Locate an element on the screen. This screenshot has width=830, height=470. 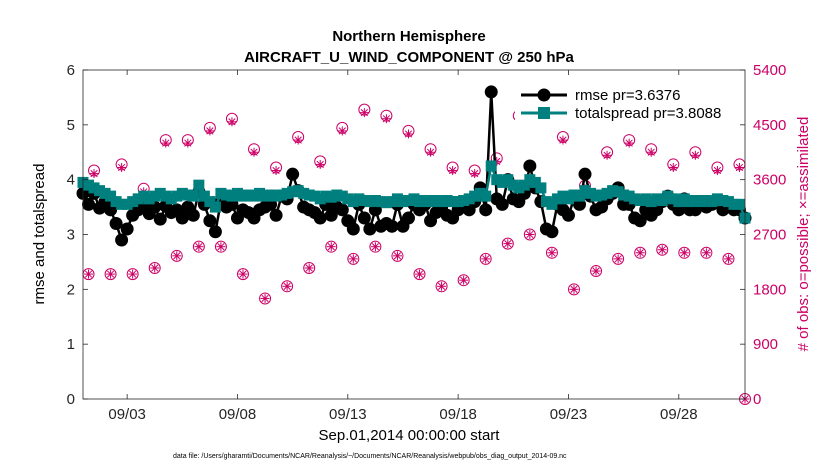
legend-label-rmse: rmse pr=3.6376 is located at coordinates (627, 95).